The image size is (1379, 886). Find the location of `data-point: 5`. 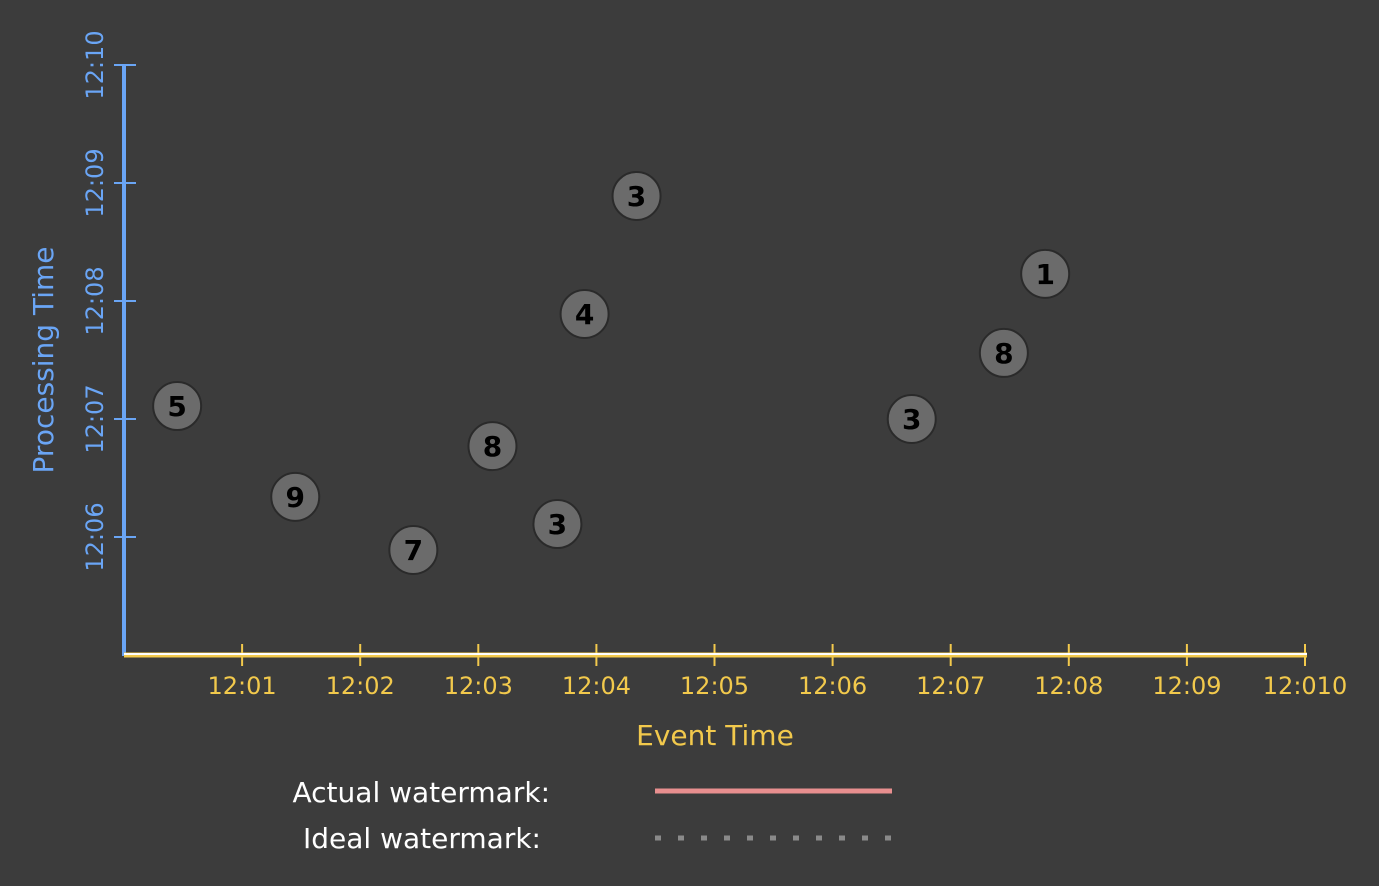

data-point: 5 is located at coordinates (177, 406).